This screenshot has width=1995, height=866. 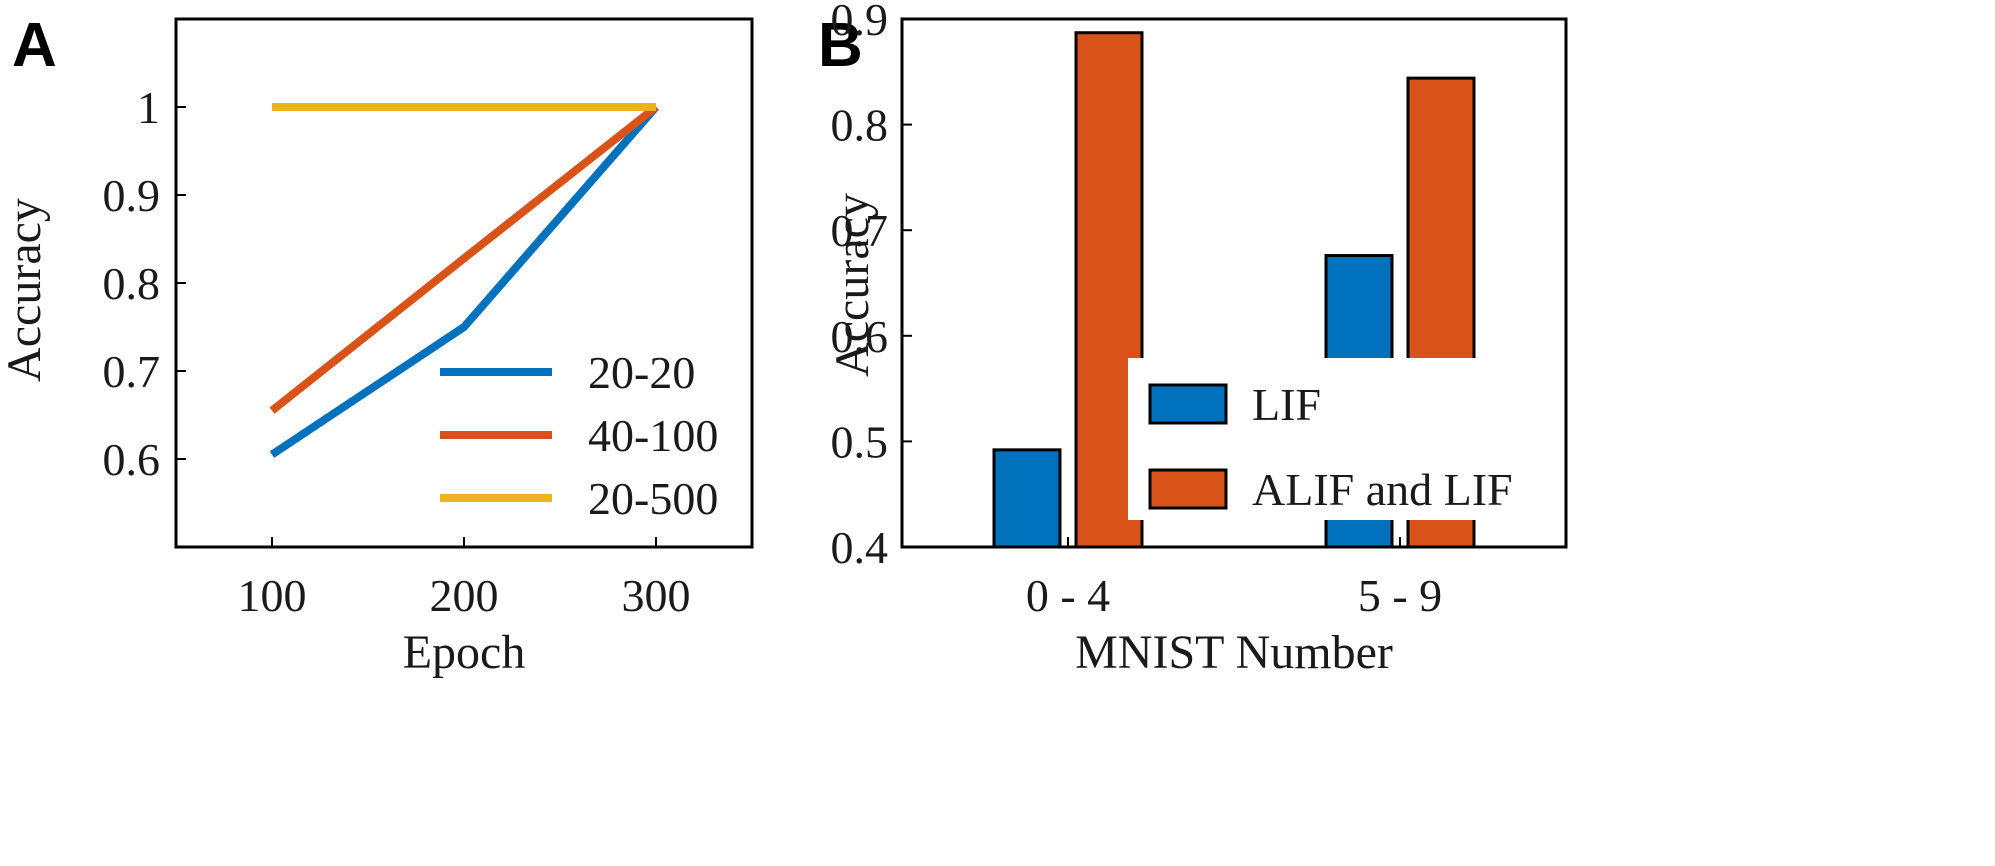 I want to click on legend-label-20-20: 20-20, so click(x=641, y=372).